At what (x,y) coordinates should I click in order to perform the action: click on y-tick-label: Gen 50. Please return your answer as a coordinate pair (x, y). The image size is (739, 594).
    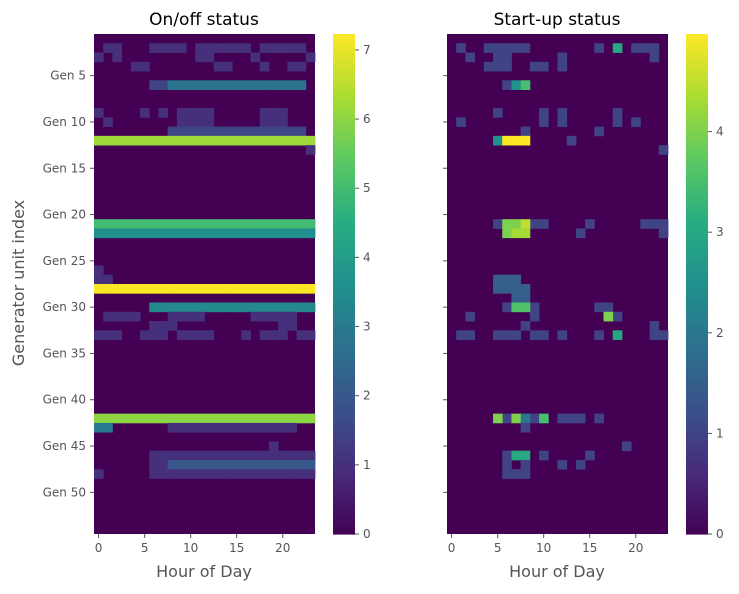
    Looking at the image, I should click on (64, 492).